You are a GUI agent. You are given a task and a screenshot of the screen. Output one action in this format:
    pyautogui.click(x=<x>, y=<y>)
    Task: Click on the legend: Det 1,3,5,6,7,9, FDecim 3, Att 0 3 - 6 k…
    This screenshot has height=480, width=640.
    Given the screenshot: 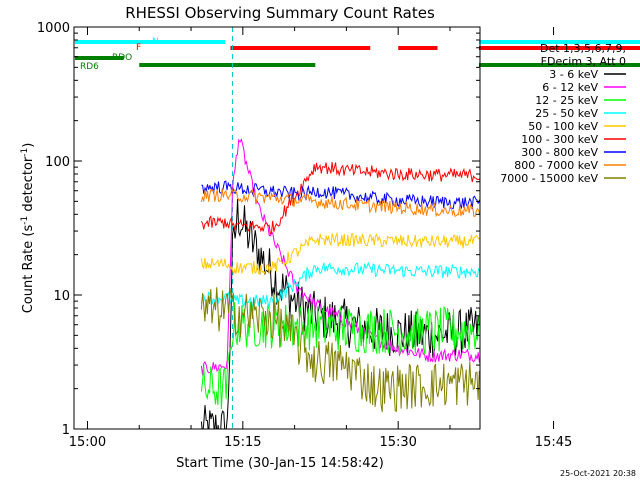 What is the action you would take?
    pyautogui.click(x=563, y=113)
    